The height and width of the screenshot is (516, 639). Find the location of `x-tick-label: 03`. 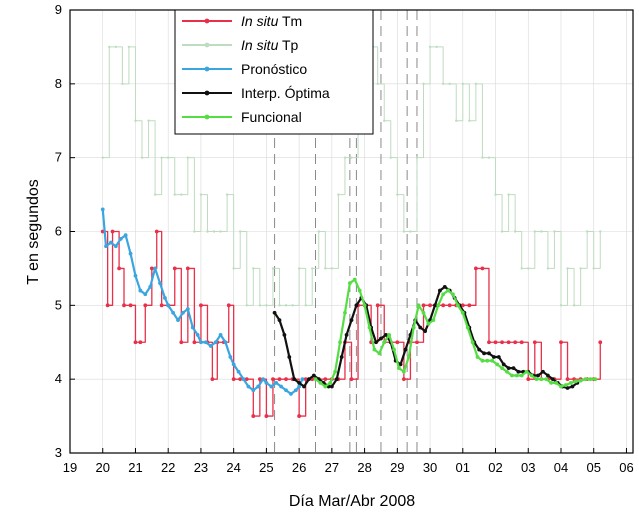

x-tick-label: 03 is located at coordinates (528, 467).